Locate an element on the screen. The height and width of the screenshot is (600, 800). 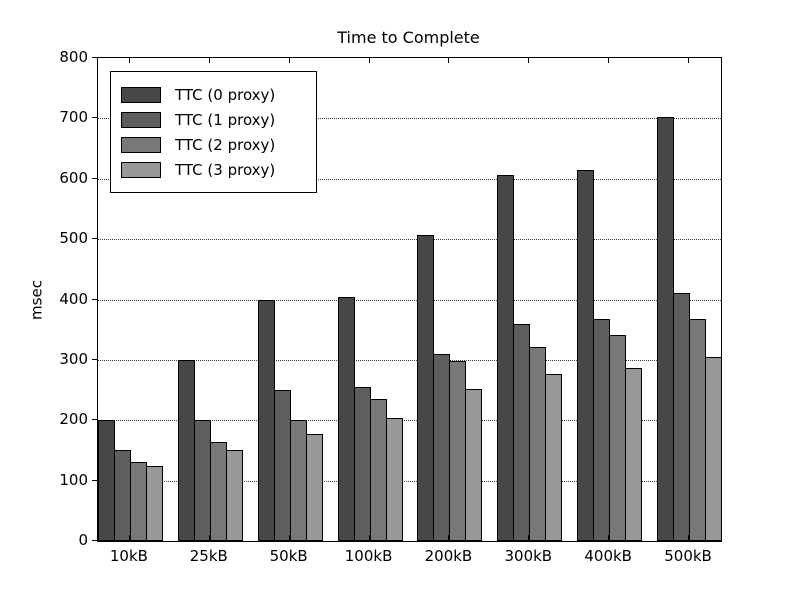
bar-50kB-1proxy is located at coordinates (282, 465).